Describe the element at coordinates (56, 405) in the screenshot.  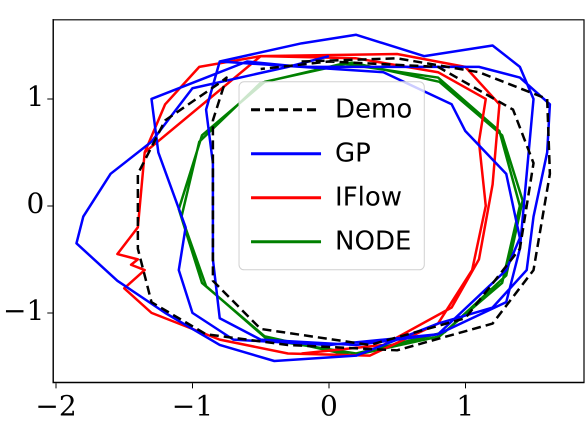
I see `x-tick-label: −2` at that location.